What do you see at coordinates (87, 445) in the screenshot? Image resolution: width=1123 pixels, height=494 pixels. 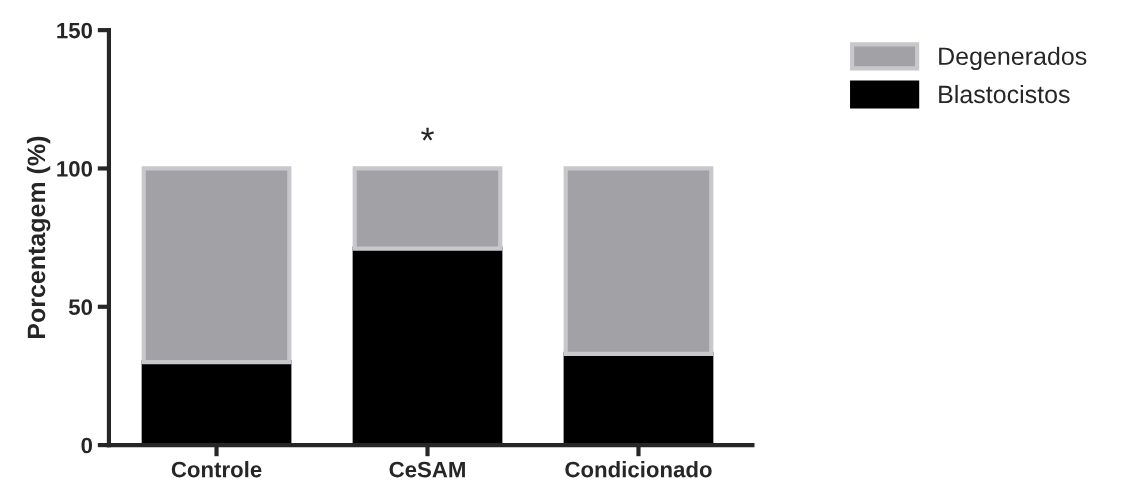 I see `y-tick-label: 0` at bounding box center [87, 445].